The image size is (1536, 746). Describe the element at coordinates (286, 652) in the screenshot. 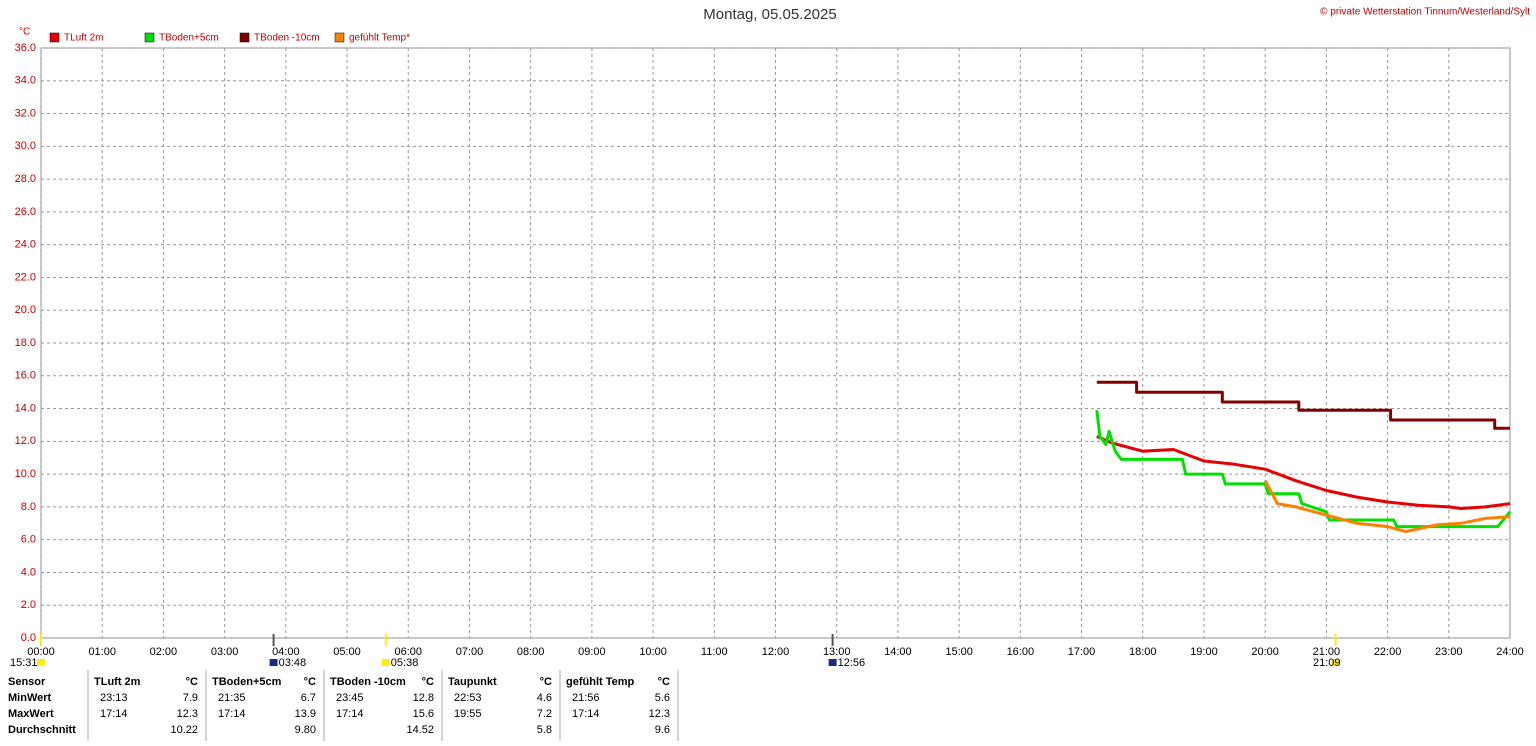

I see `x-tick-label: 04:00` at that location.